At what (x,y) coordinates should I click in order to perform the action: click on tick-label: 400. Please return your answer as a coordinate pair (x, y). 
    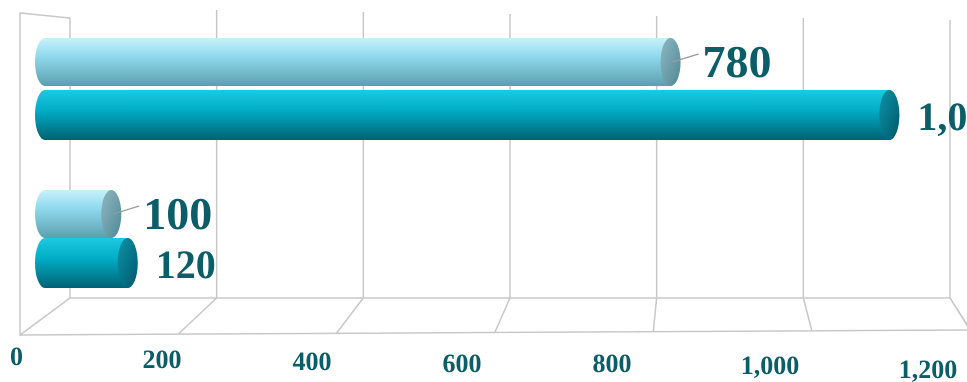
    Looking at the image, I should click on (312, 361).